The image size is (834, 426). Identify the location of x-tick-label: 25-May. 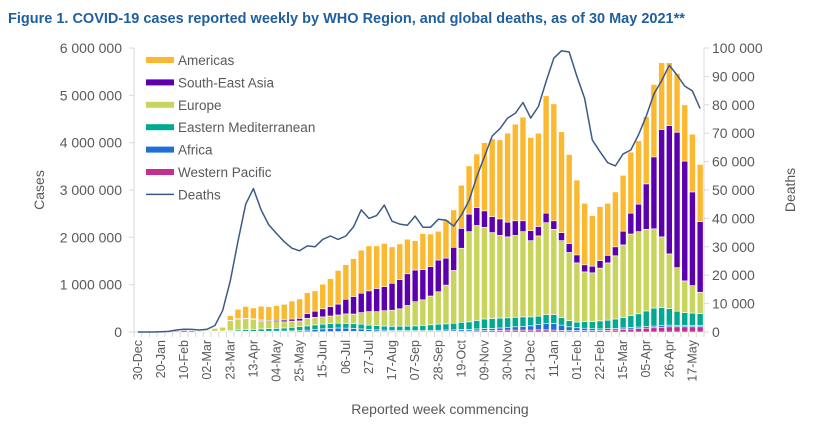
(300, 360).